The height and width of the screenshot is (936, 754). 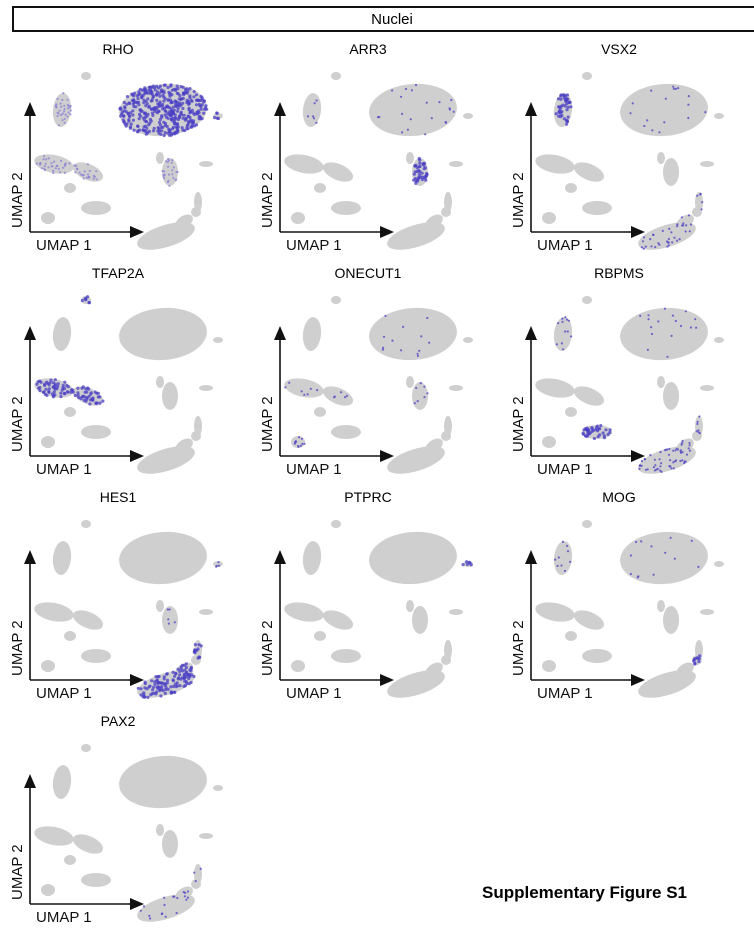 I want to click on cell-cluster-horiz, so click(x=48, y=666).